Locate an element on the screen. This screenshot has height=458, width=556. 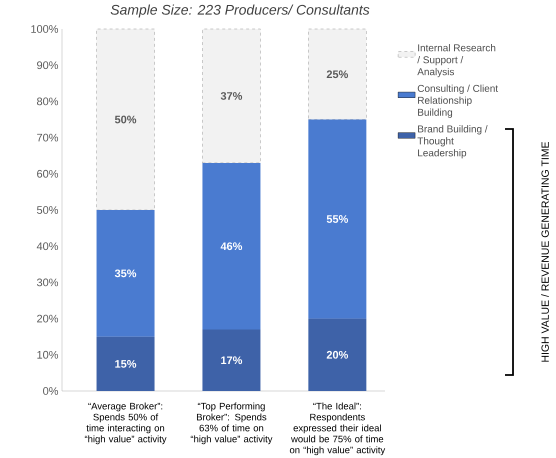
data-label: 20% is located at coordinates (337, 354).